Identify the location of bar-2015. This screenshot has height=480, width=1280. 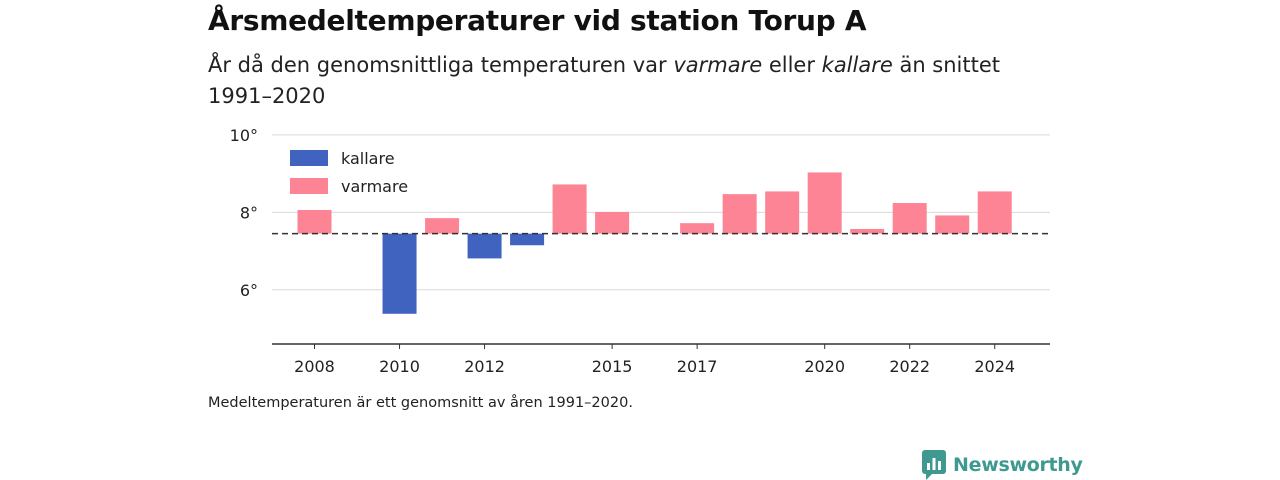
(612, 222).